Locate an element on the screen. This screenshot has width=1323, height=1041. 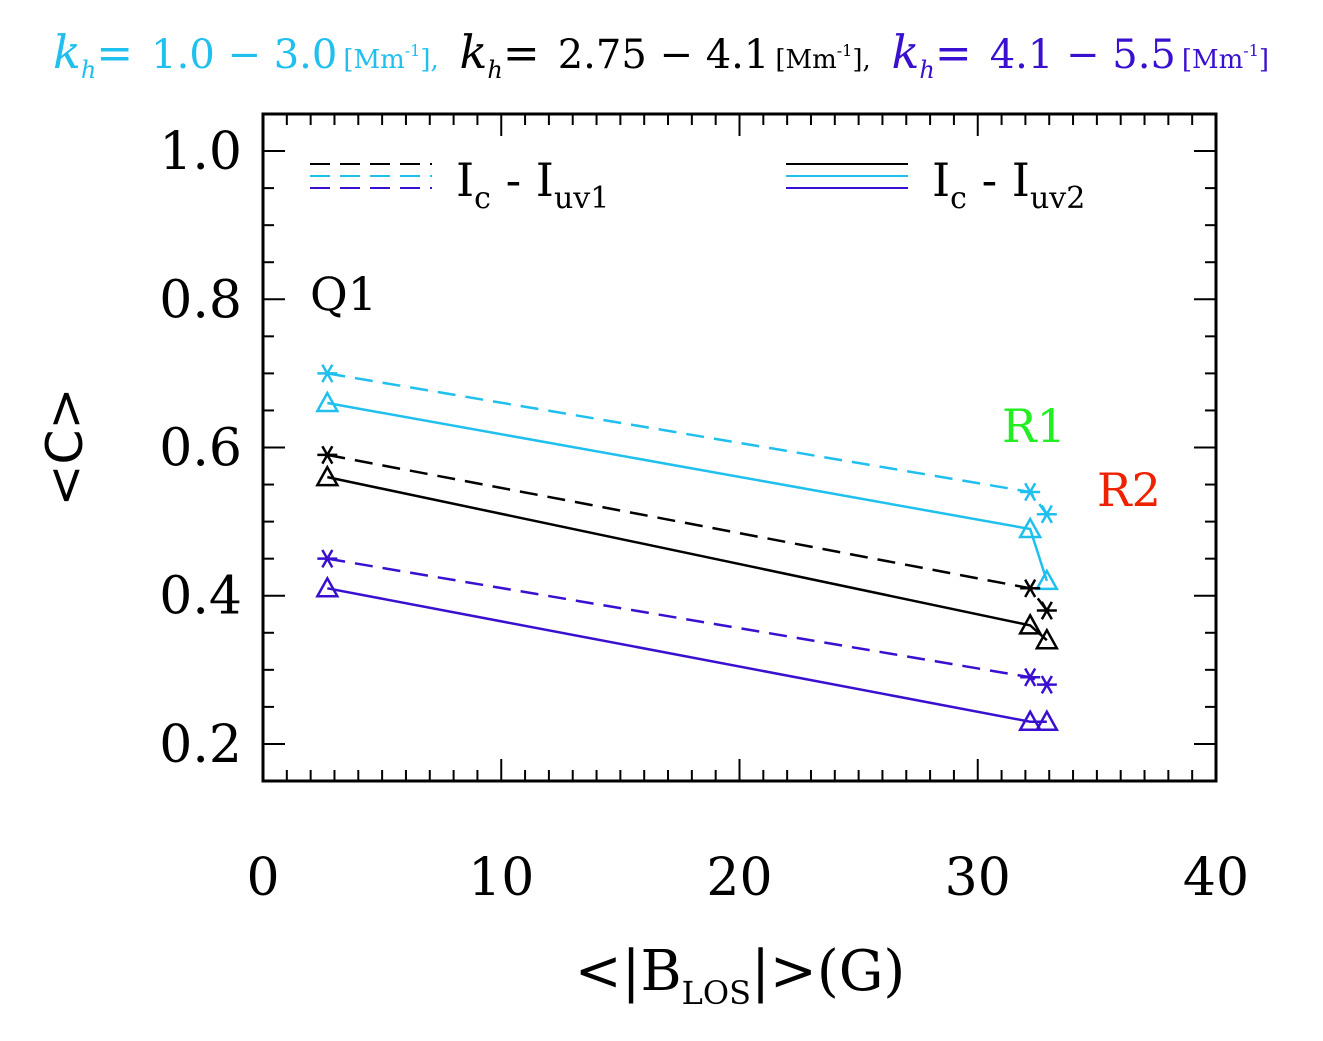
title-seg-2-unit-sup: -1 is located at coordinates (1251, 50).